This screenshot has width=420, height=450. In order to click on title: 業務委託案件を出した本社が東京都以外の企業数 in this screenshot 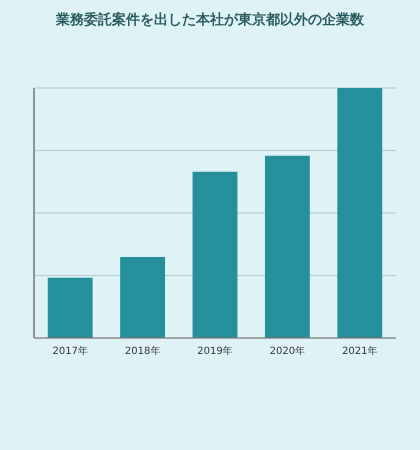, I will do `click(210, 20)`.